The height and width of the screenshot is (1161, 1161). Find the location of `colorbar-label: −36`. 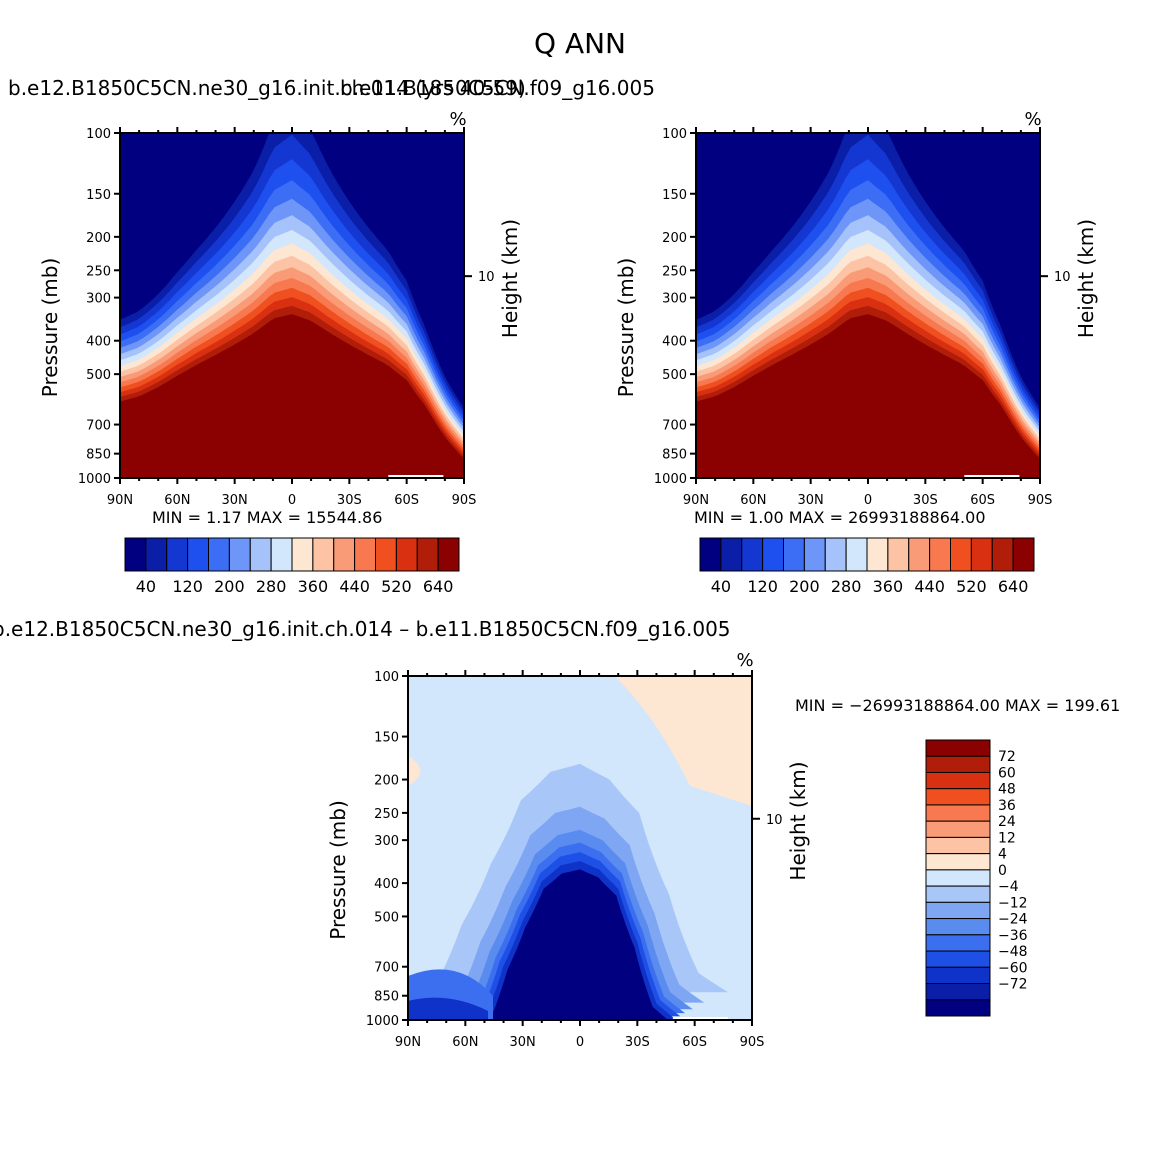

colorbar-label: −36 is located at coordinates (1013, 936).